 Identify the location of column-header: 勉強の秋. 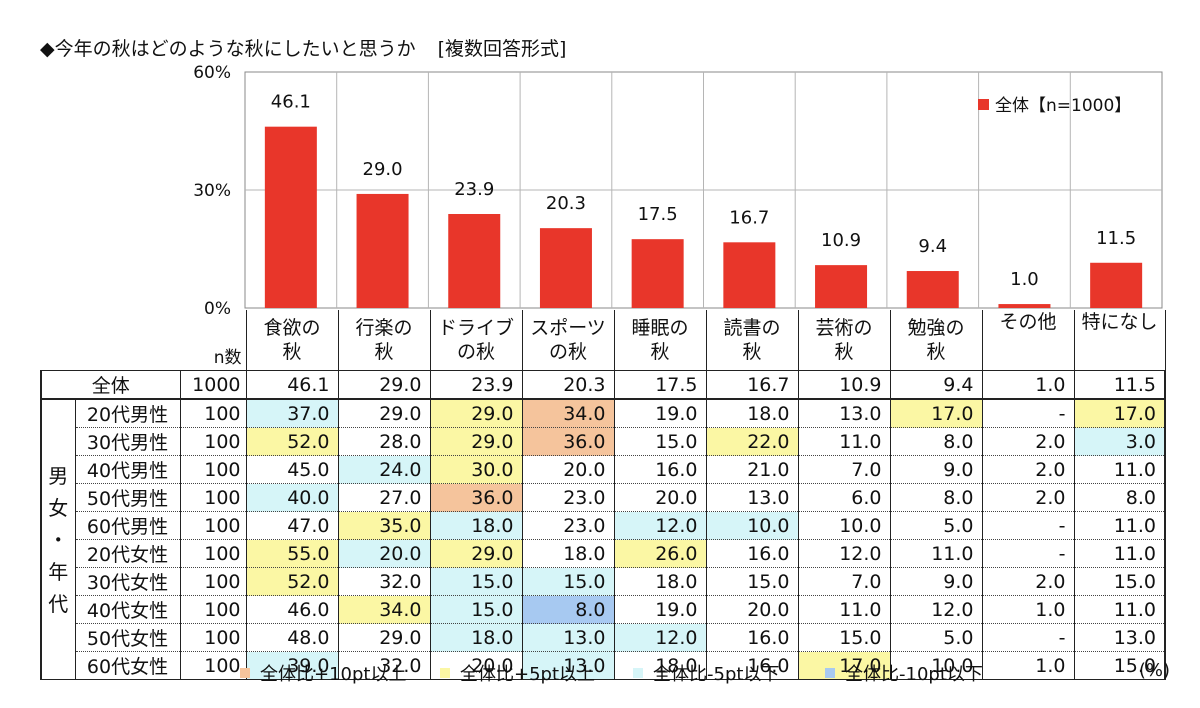
(936, 340).